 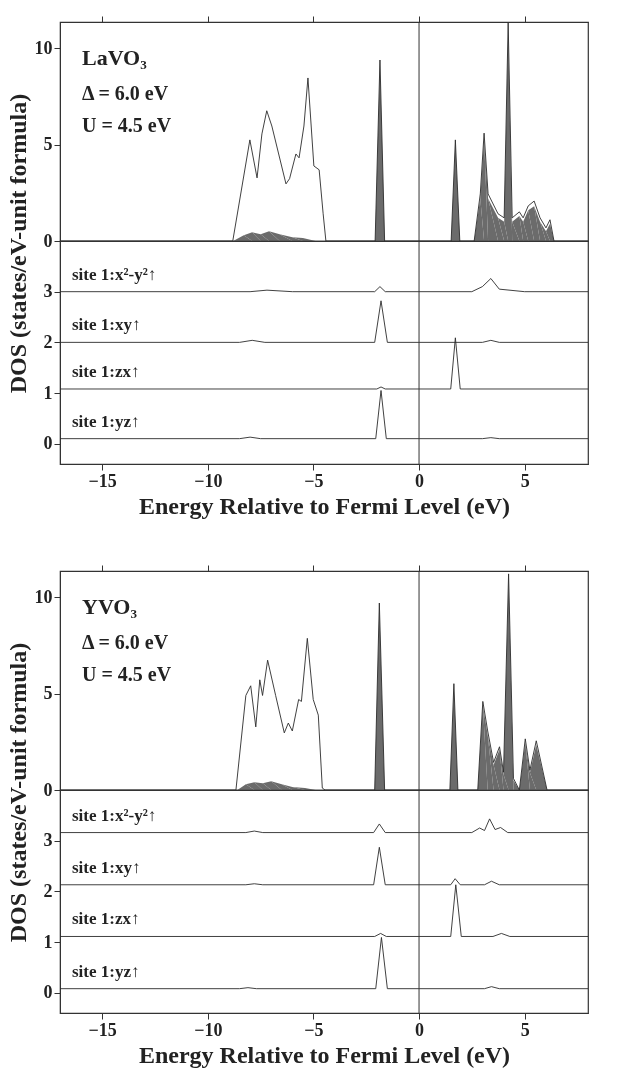 I want to click on annotation: LaVO₃, so click(x=115, y=57).